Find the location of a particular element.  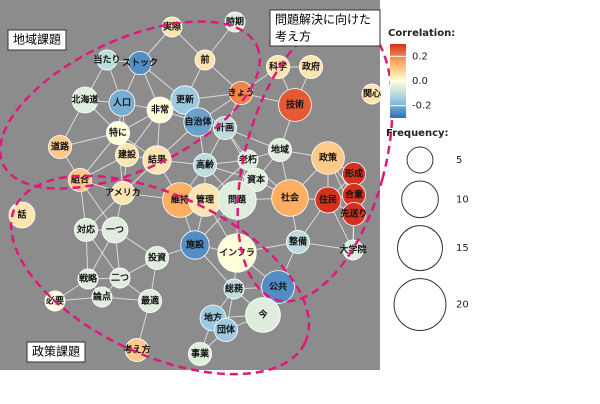

node-label: 技術 is located at coordinates (295, 105).